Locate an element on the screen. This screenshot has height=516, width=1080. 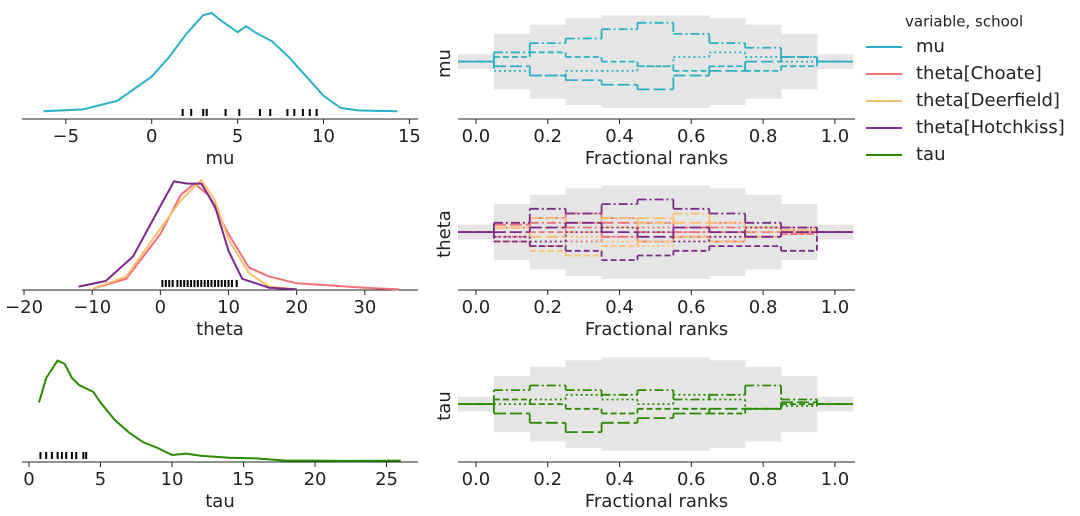
y-axis-label: tau is located at coordinates (444, 406).